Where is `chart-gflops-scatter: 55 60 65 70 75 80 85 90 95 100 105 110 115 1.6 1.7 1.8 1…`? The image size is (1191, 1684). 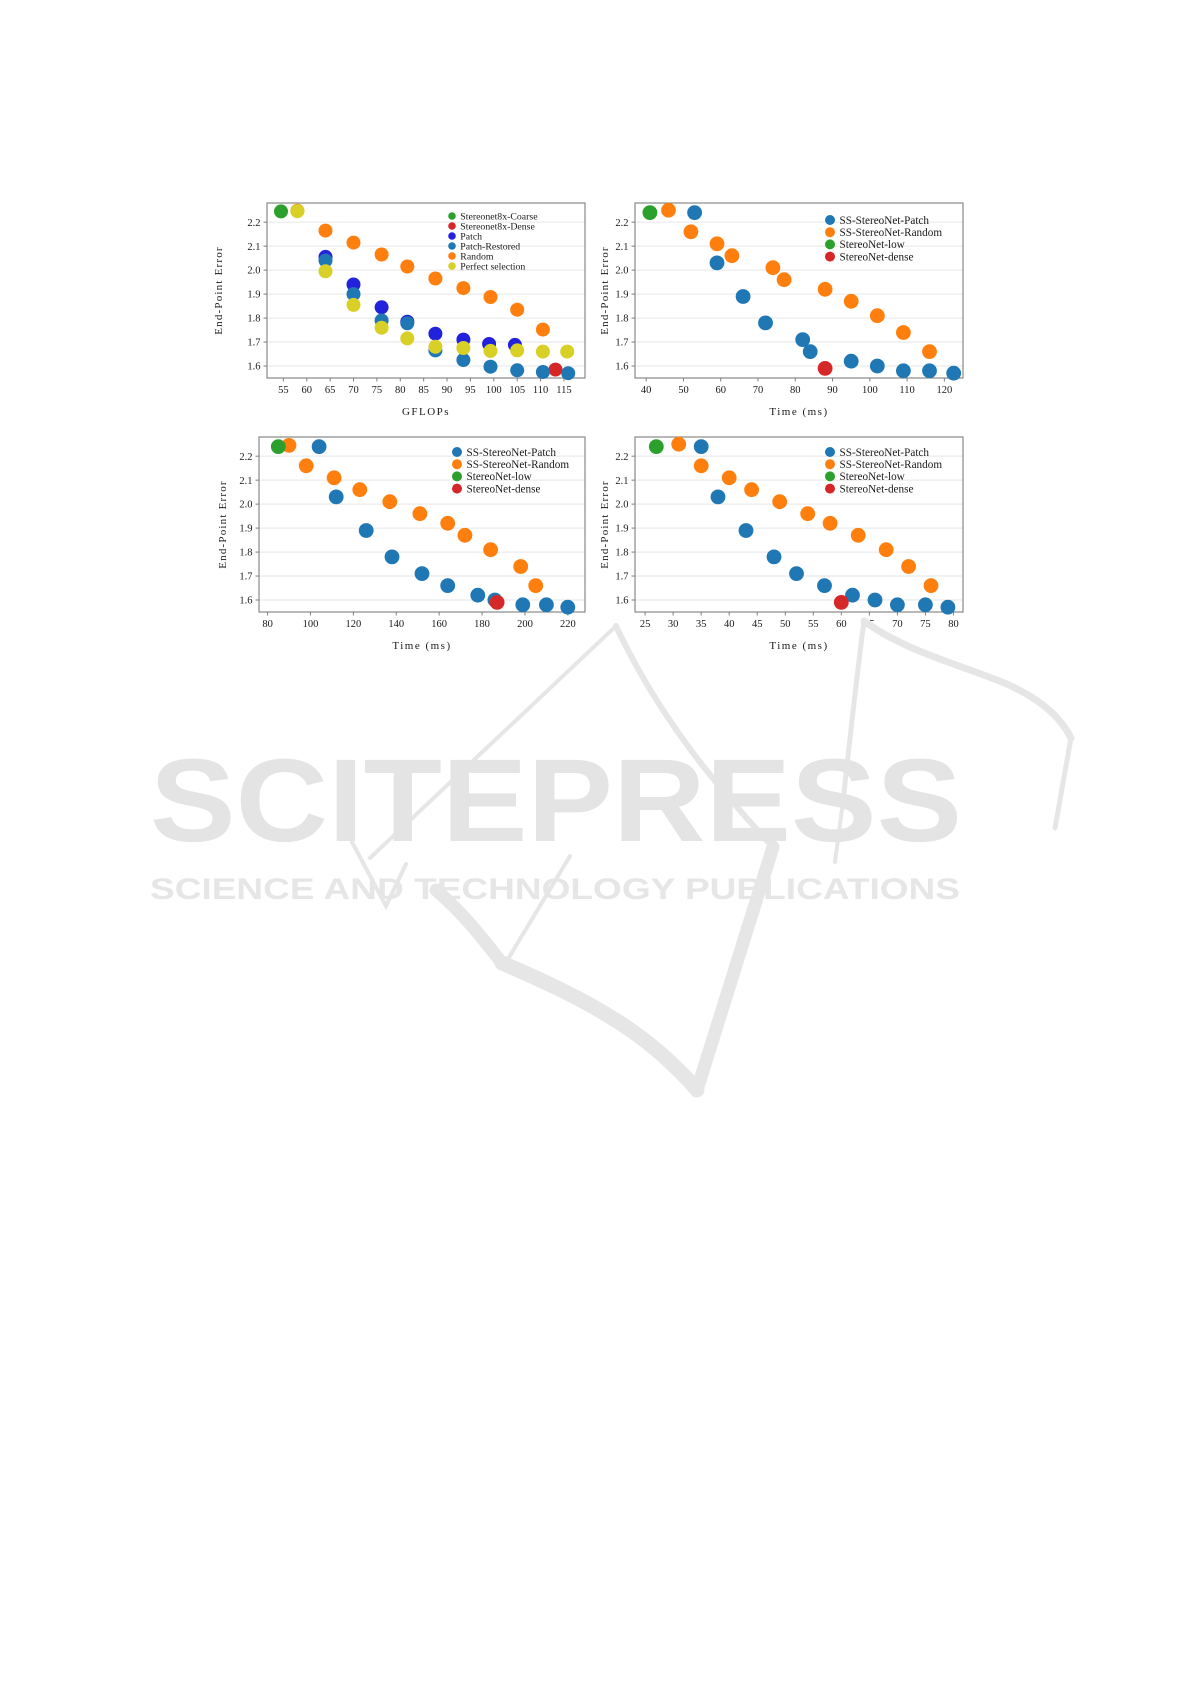 chart-gflops-scatter: 55 60 65 70 75 80 85 90 95 100 105 110 115 1.6 1.7 1.8 1… is located at coordinates (390, 307).